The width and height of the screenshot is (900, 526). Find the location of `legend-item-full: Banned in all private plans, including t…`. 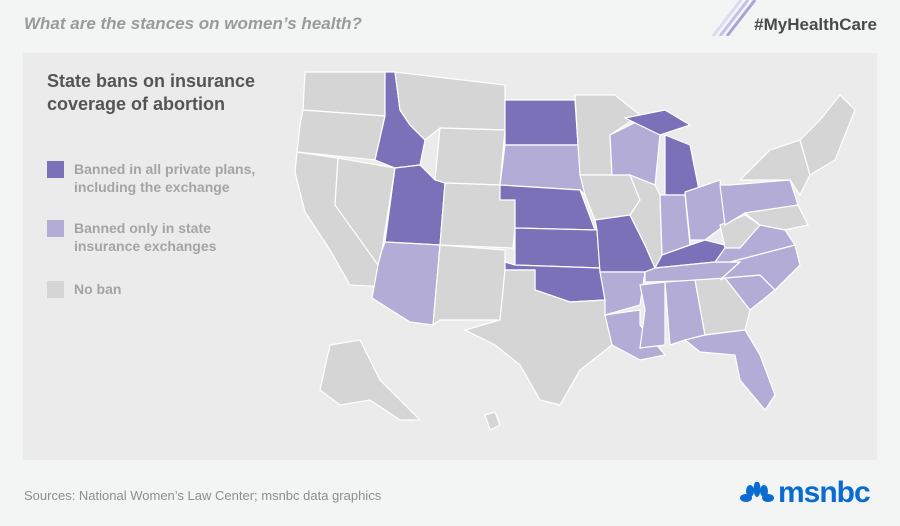

legend-item-full: Banned in all private plans, including t… is located at coordinates (175, 178).